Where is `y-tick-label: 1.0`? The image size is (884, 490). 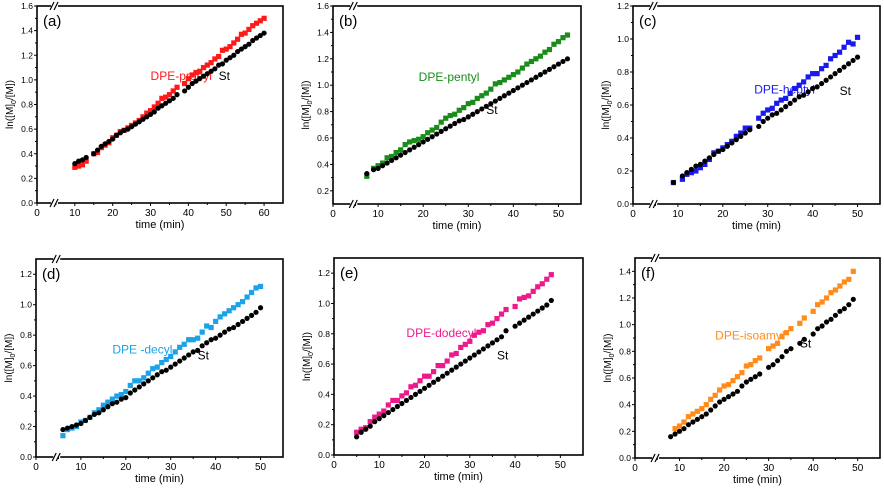
y-tick-label: 1.0 is located at coordinates (625, 325).